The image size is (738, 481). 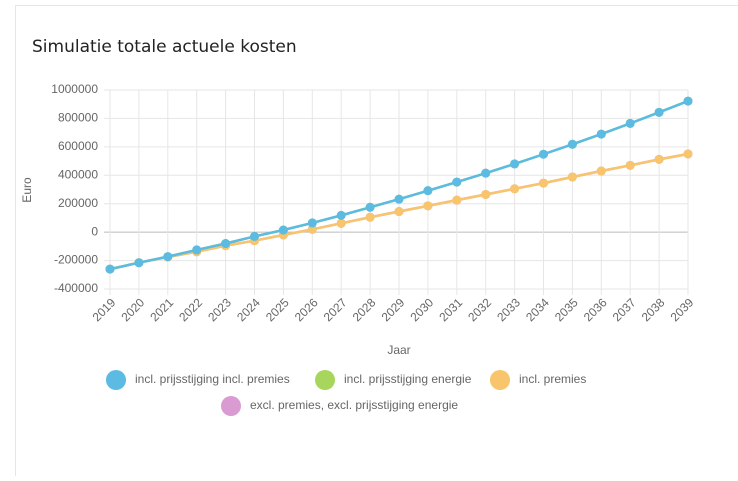 I want to click on chart-title: Simulatie totale actuele kosten, so click(x=164, y=47).